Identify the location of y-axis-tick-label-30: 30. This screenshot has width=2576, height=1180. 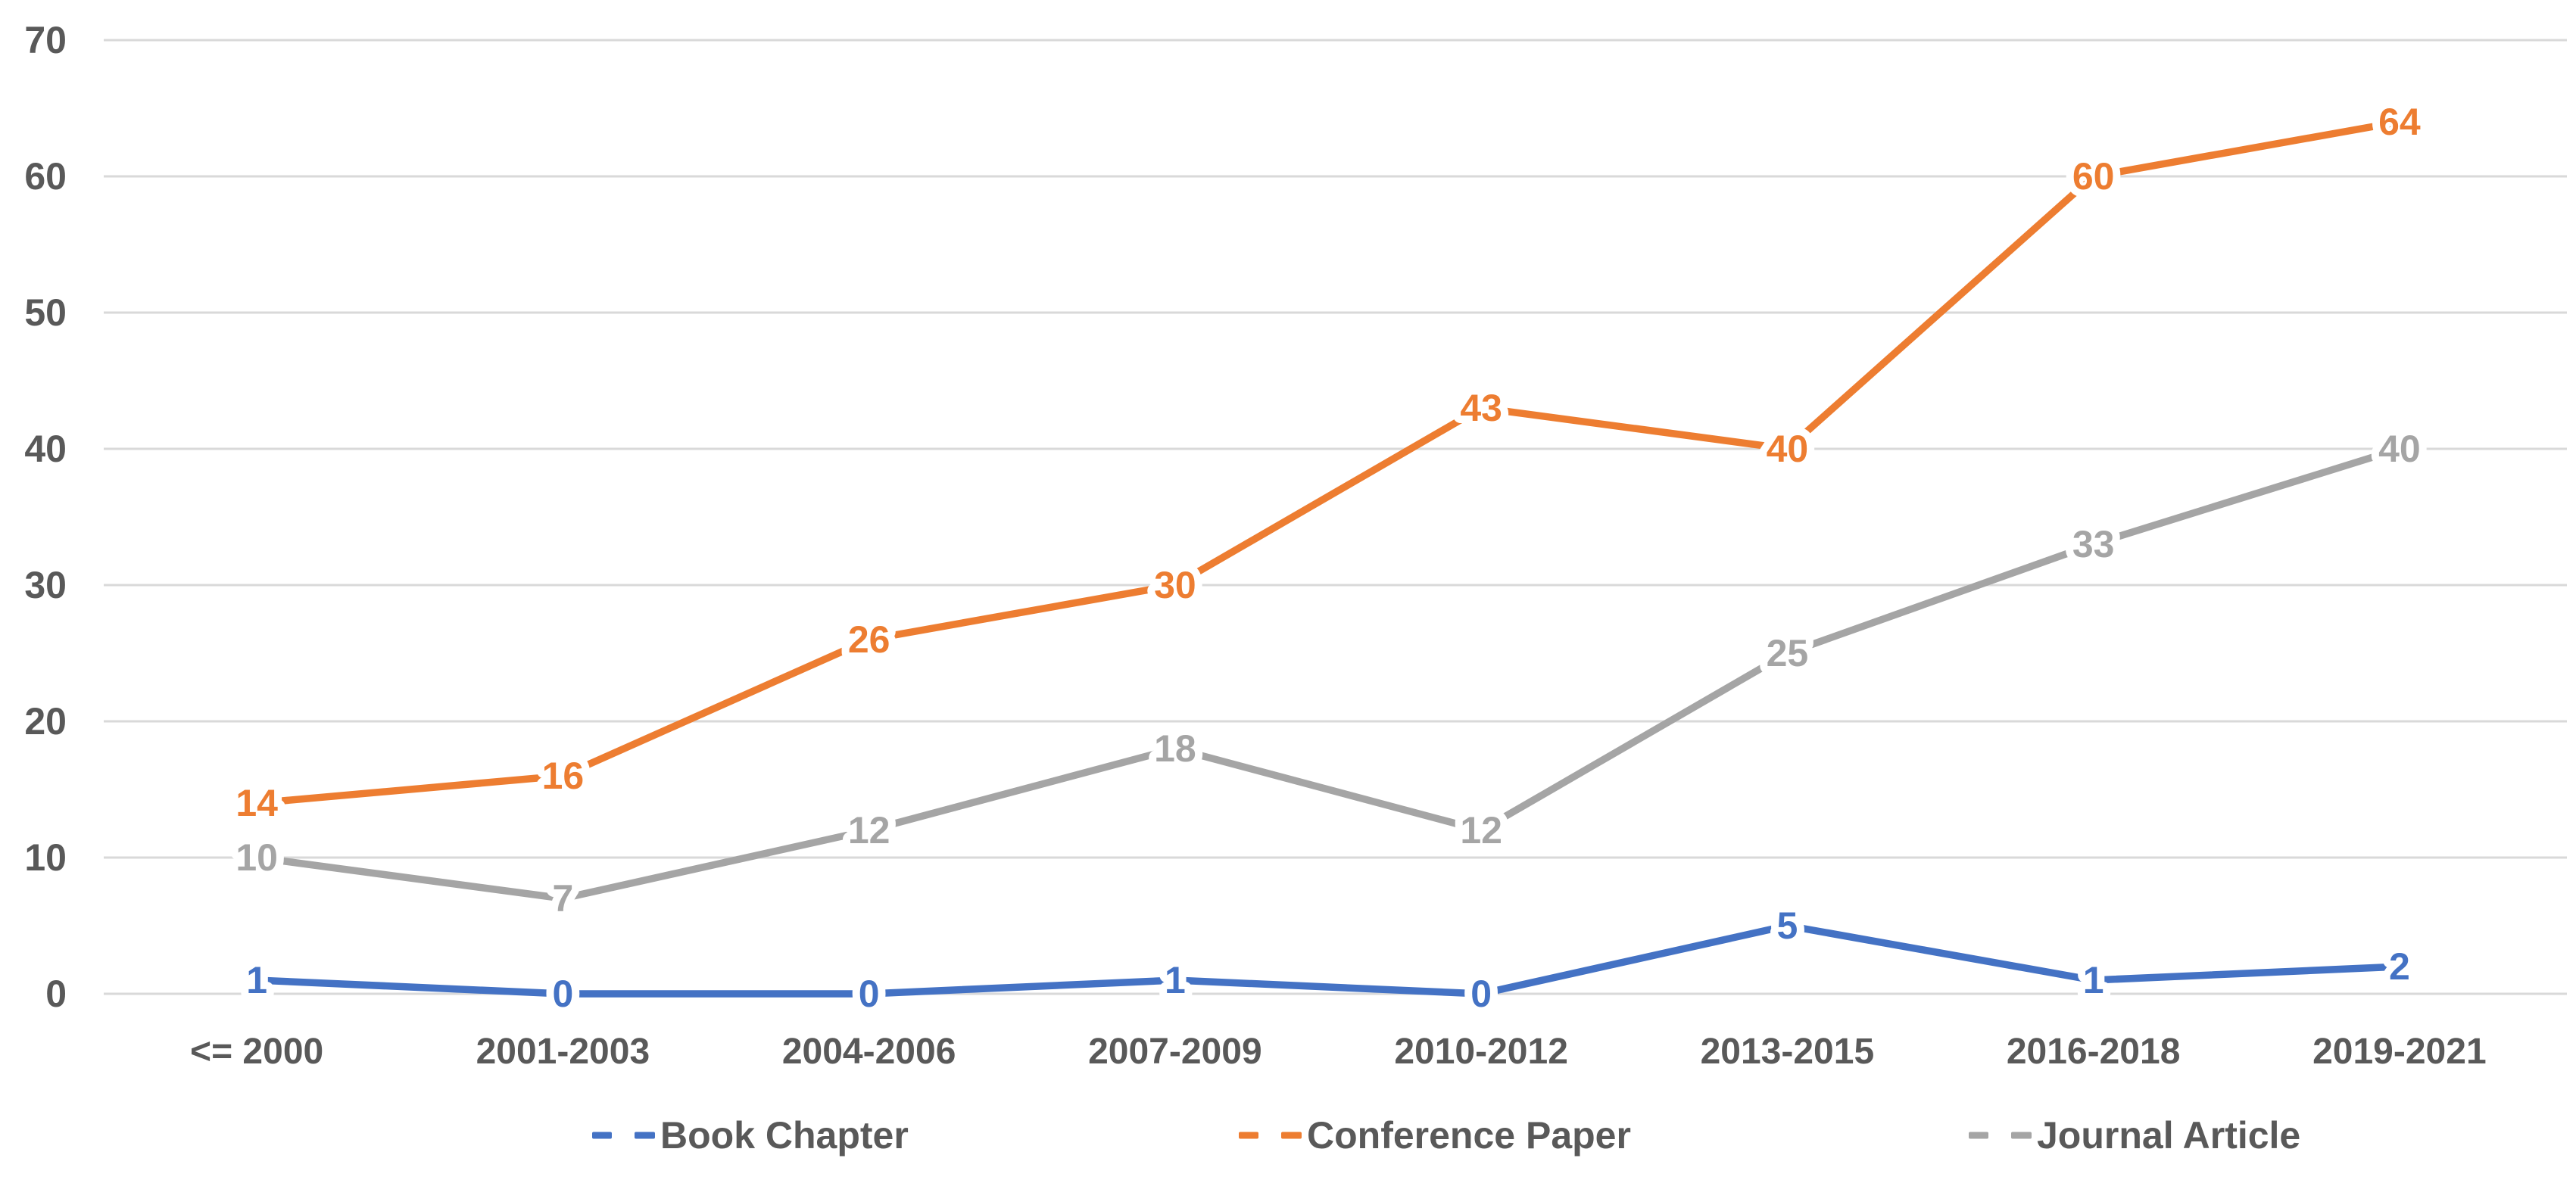
(45, 585).